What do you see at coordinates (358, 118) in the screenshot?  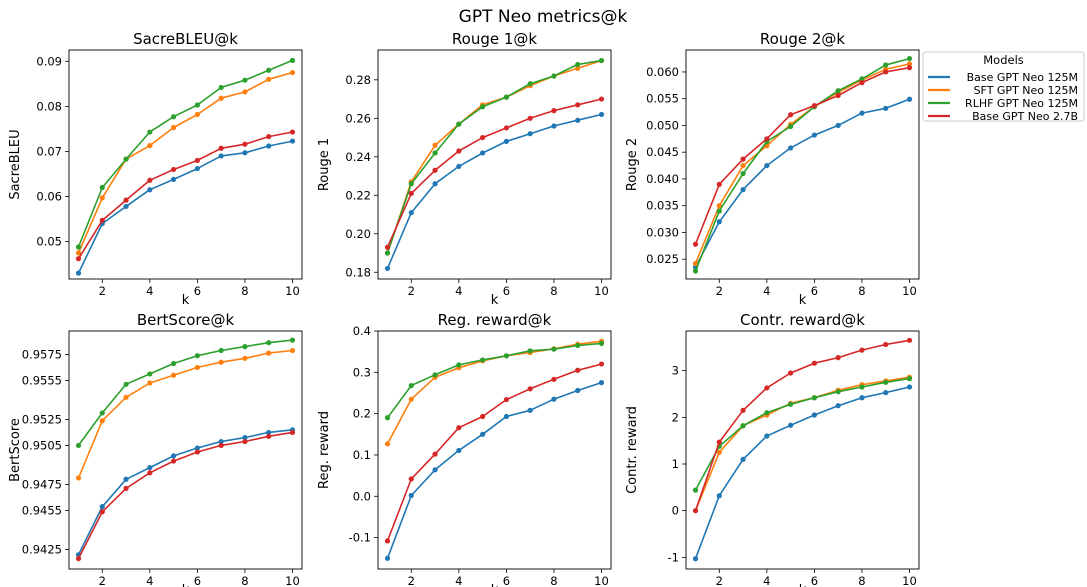 I see `y-tick-label: 0.26` at bounding box center [358, 118].